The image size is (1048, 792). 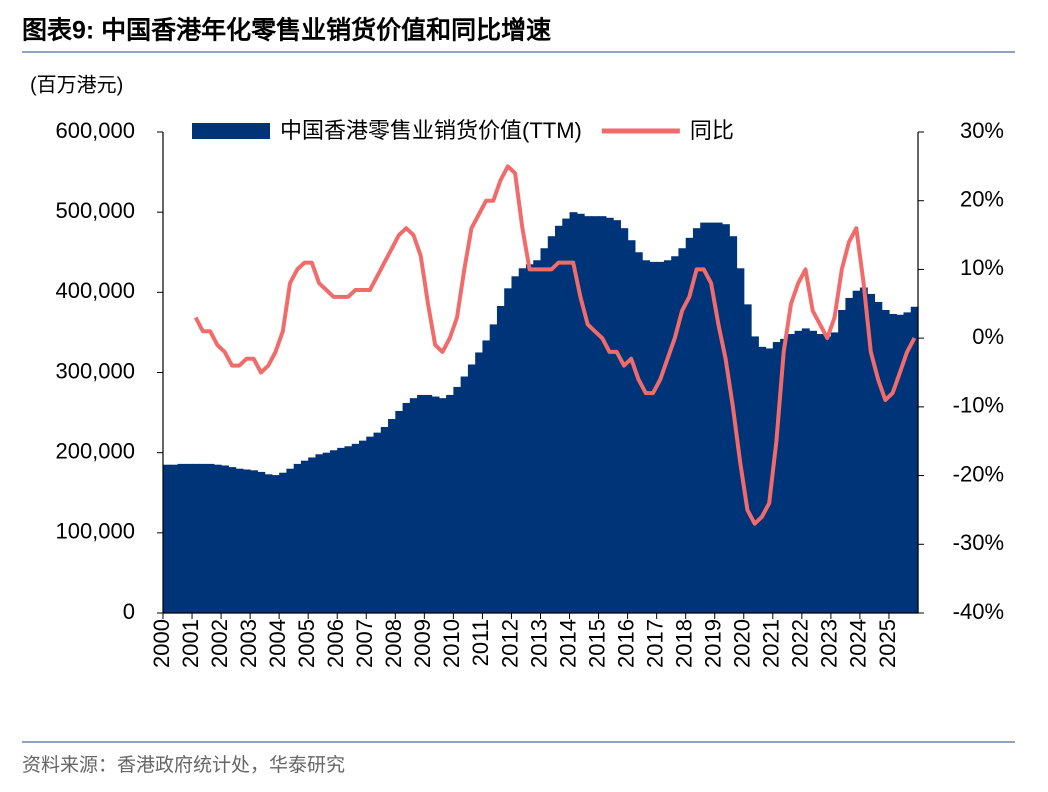 I want to click on x-tick-label: 2011, so click(x=480, y=642).